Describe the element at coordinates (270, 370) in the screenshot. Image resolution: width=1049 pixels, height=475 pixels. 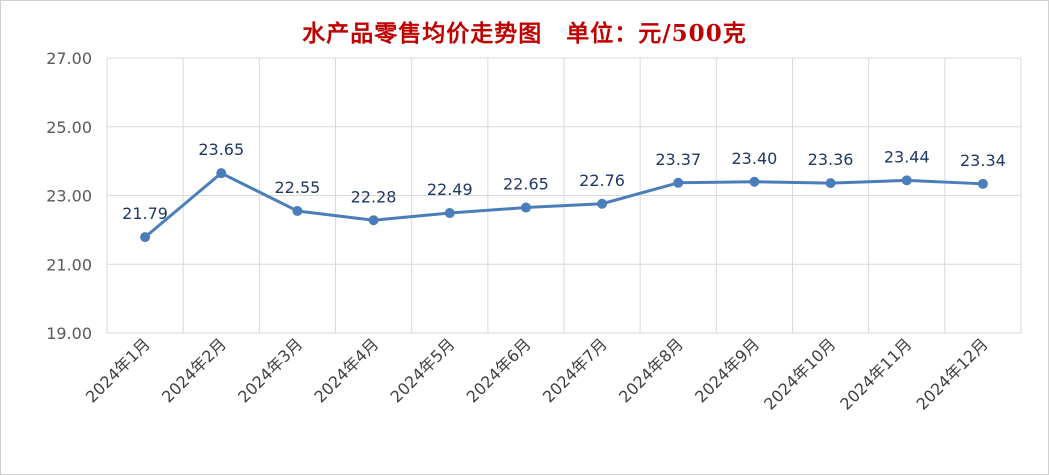
I see `x-tick-label-2: 2024年3月` at that location.